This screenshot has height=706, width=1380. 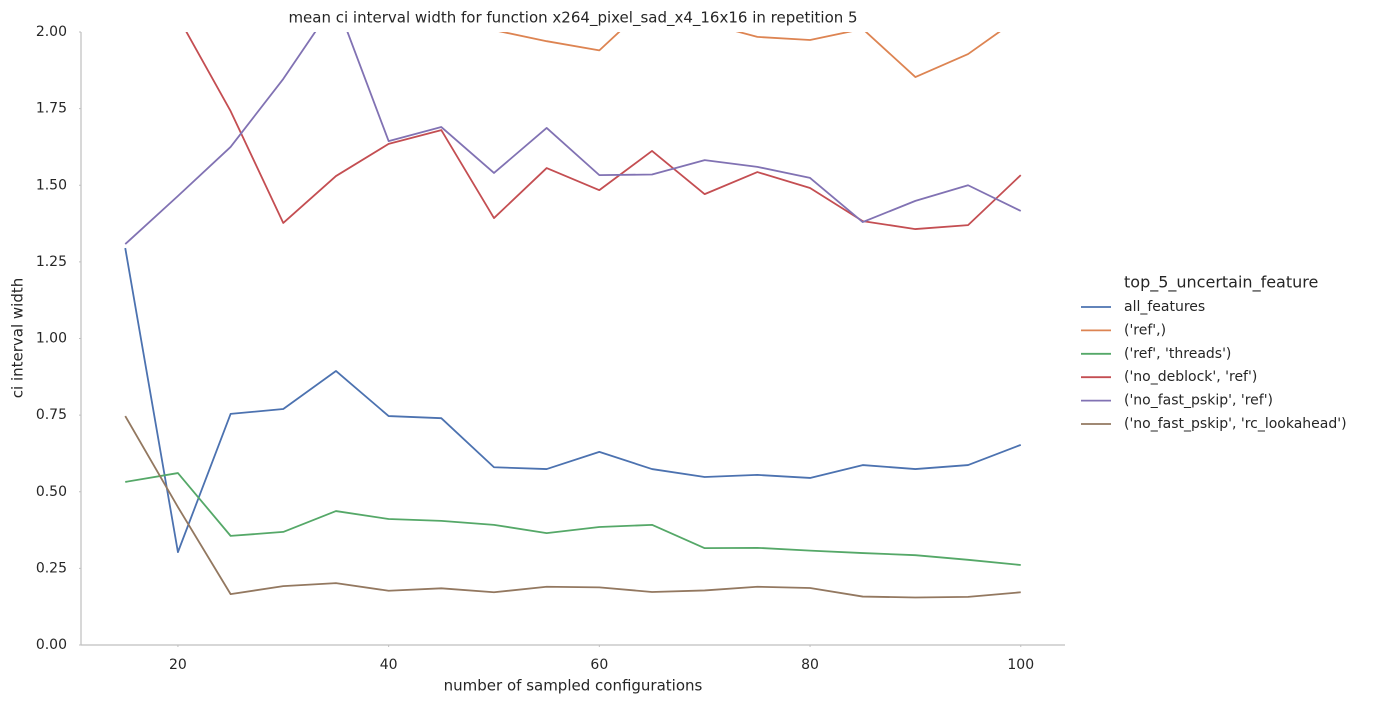 I want to click on y-tick-label: 0.50, so click(x=51, y=492).